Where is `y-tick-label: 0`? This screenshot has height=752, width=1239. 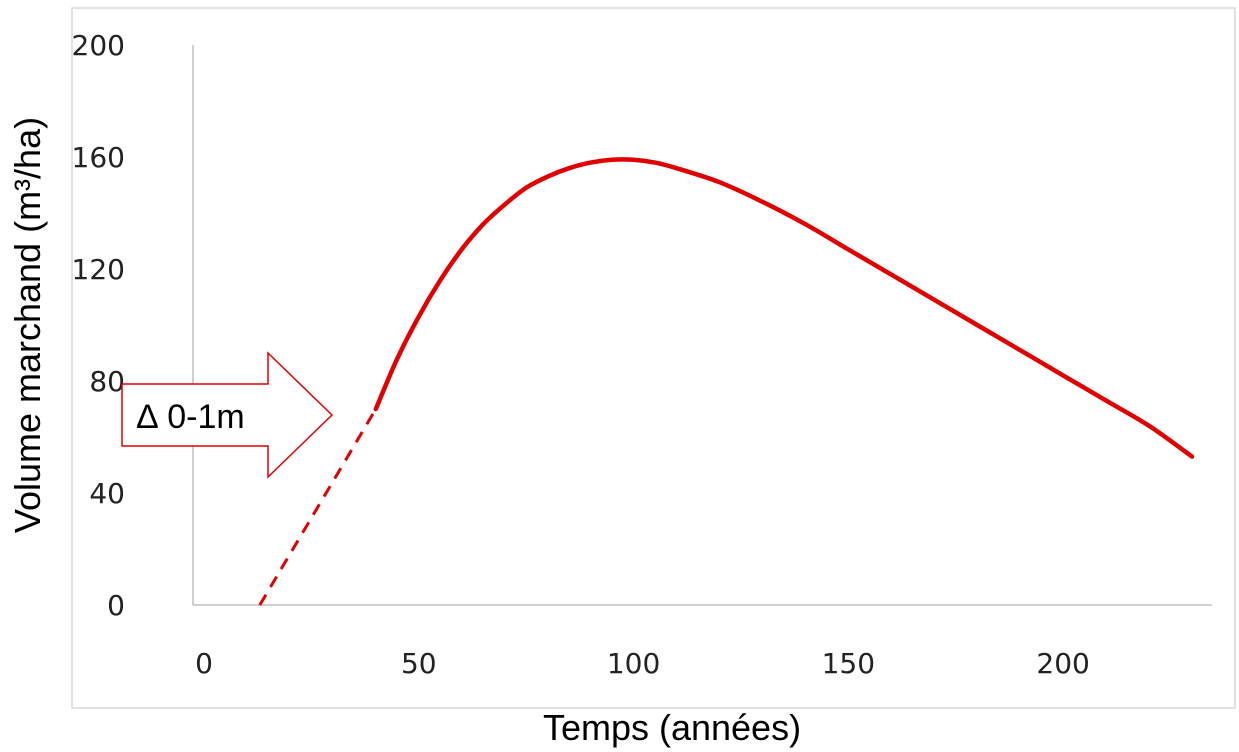 y-tick-label: 0 is located at coordinates (116, 605).